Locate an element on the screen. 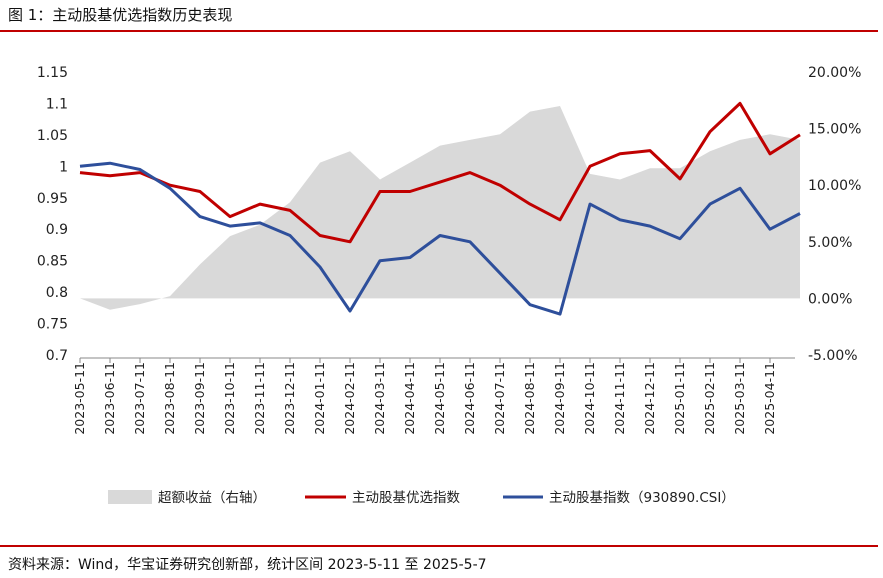 The height and width of the screenshot is (578, 883). y-left-tick-label: 0.8 is located at coordinates (57, 293).